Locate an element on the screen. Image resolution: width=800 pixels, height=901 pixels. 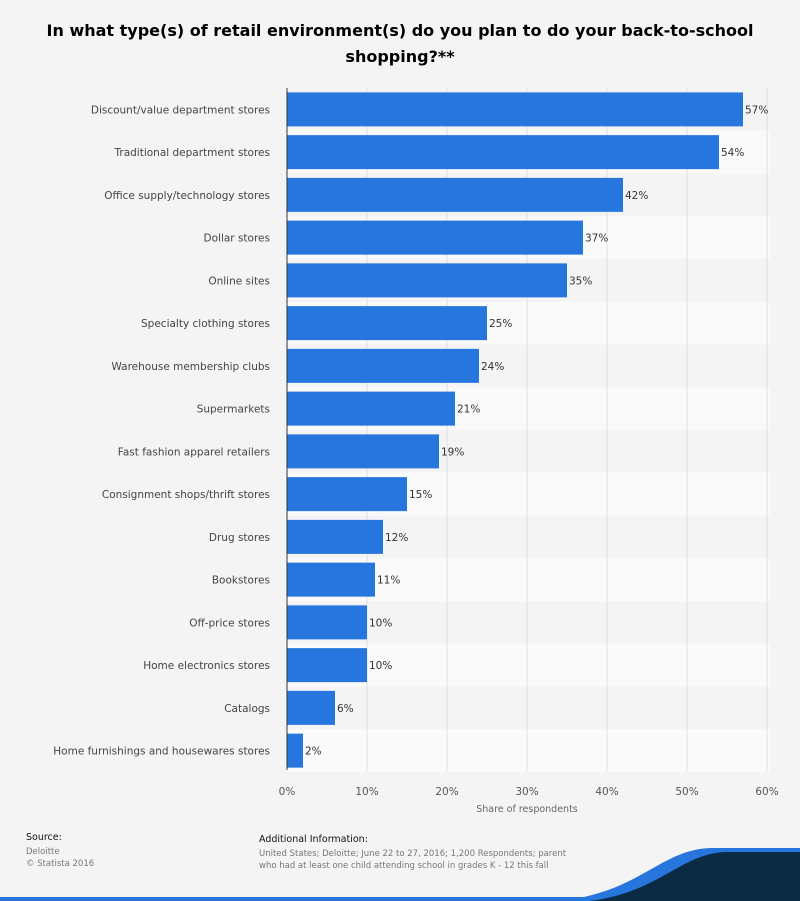
category-label: Home furnishings and housewares stores is located at coordinates (161, 752).